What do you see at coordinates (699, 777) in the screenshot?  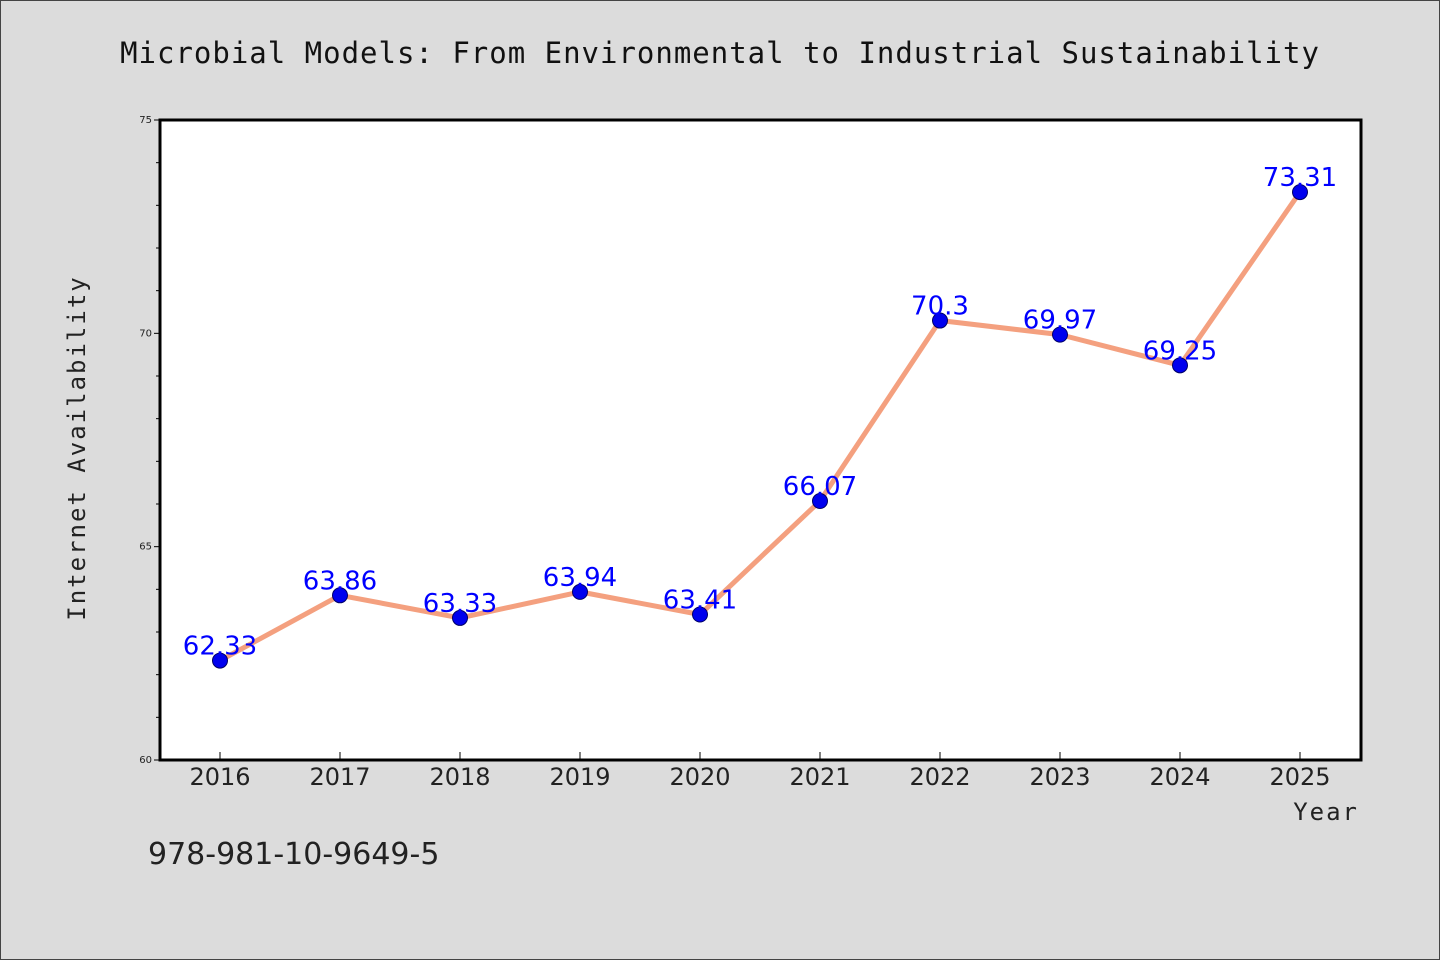 I see `x-tick-label: 2020` at bounding box center [699, 777].